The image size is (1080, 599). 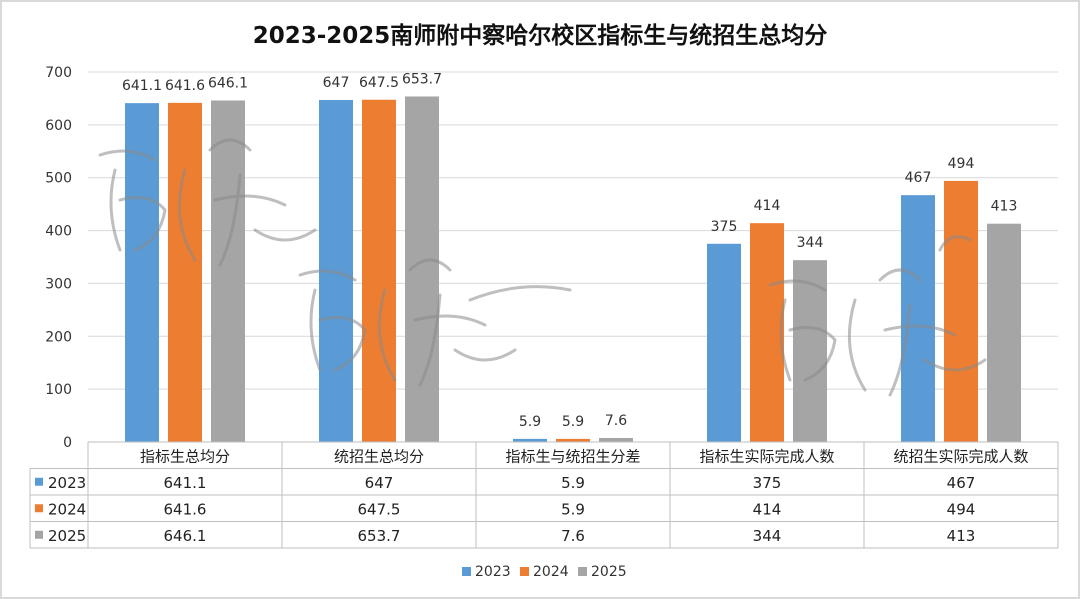 I want to click on table-cell: 494, so click(x=961, y=509).